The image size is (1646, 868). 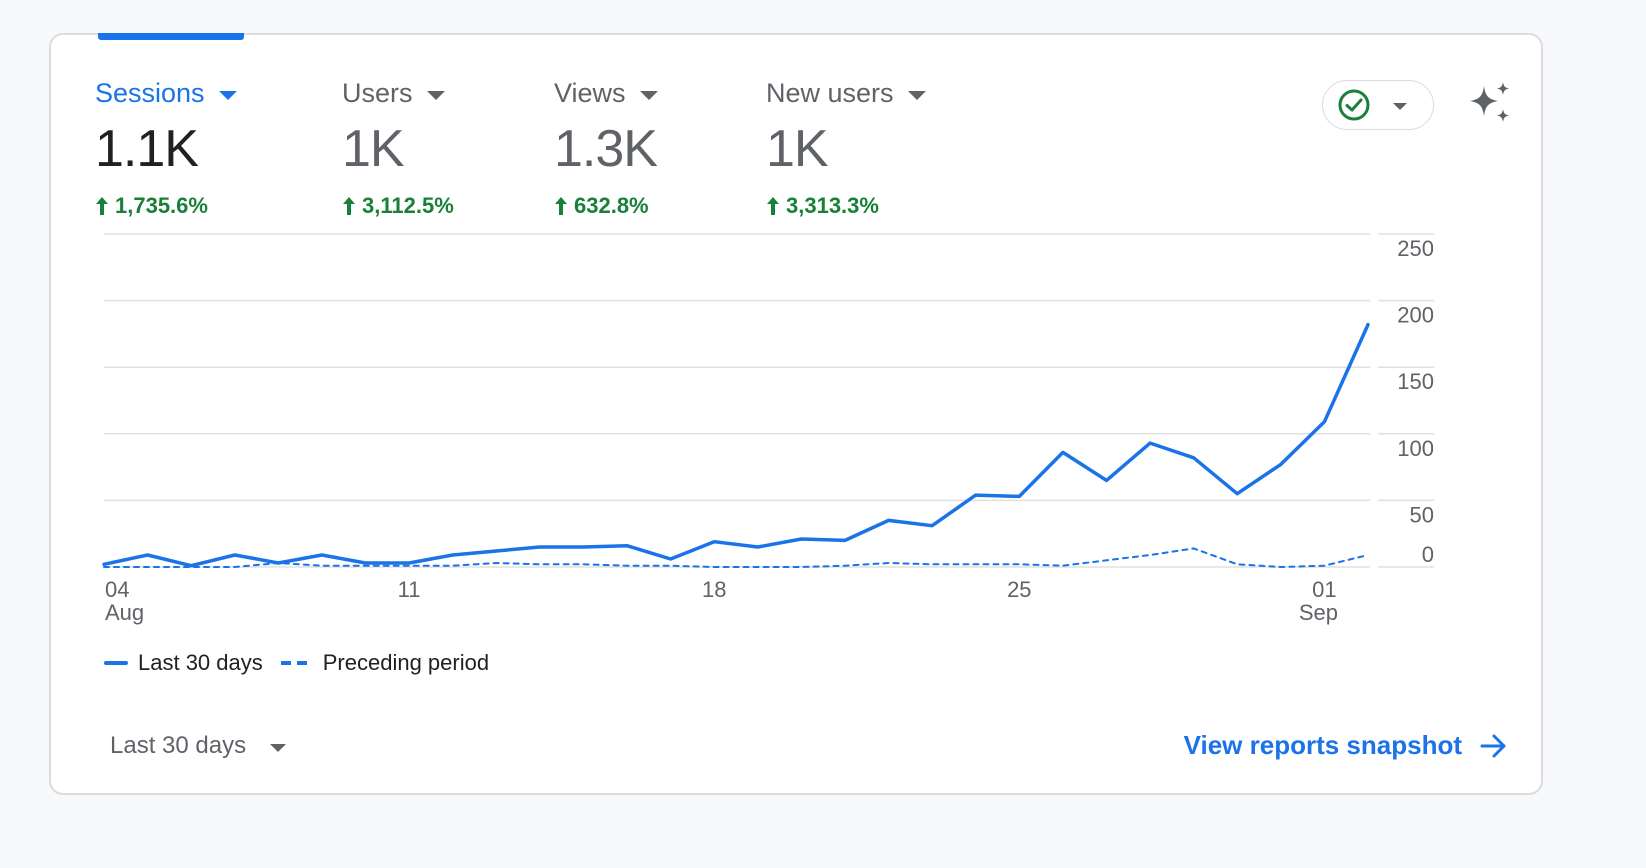 I want to click on sparkle-icon, so click(x=1490, y=104).